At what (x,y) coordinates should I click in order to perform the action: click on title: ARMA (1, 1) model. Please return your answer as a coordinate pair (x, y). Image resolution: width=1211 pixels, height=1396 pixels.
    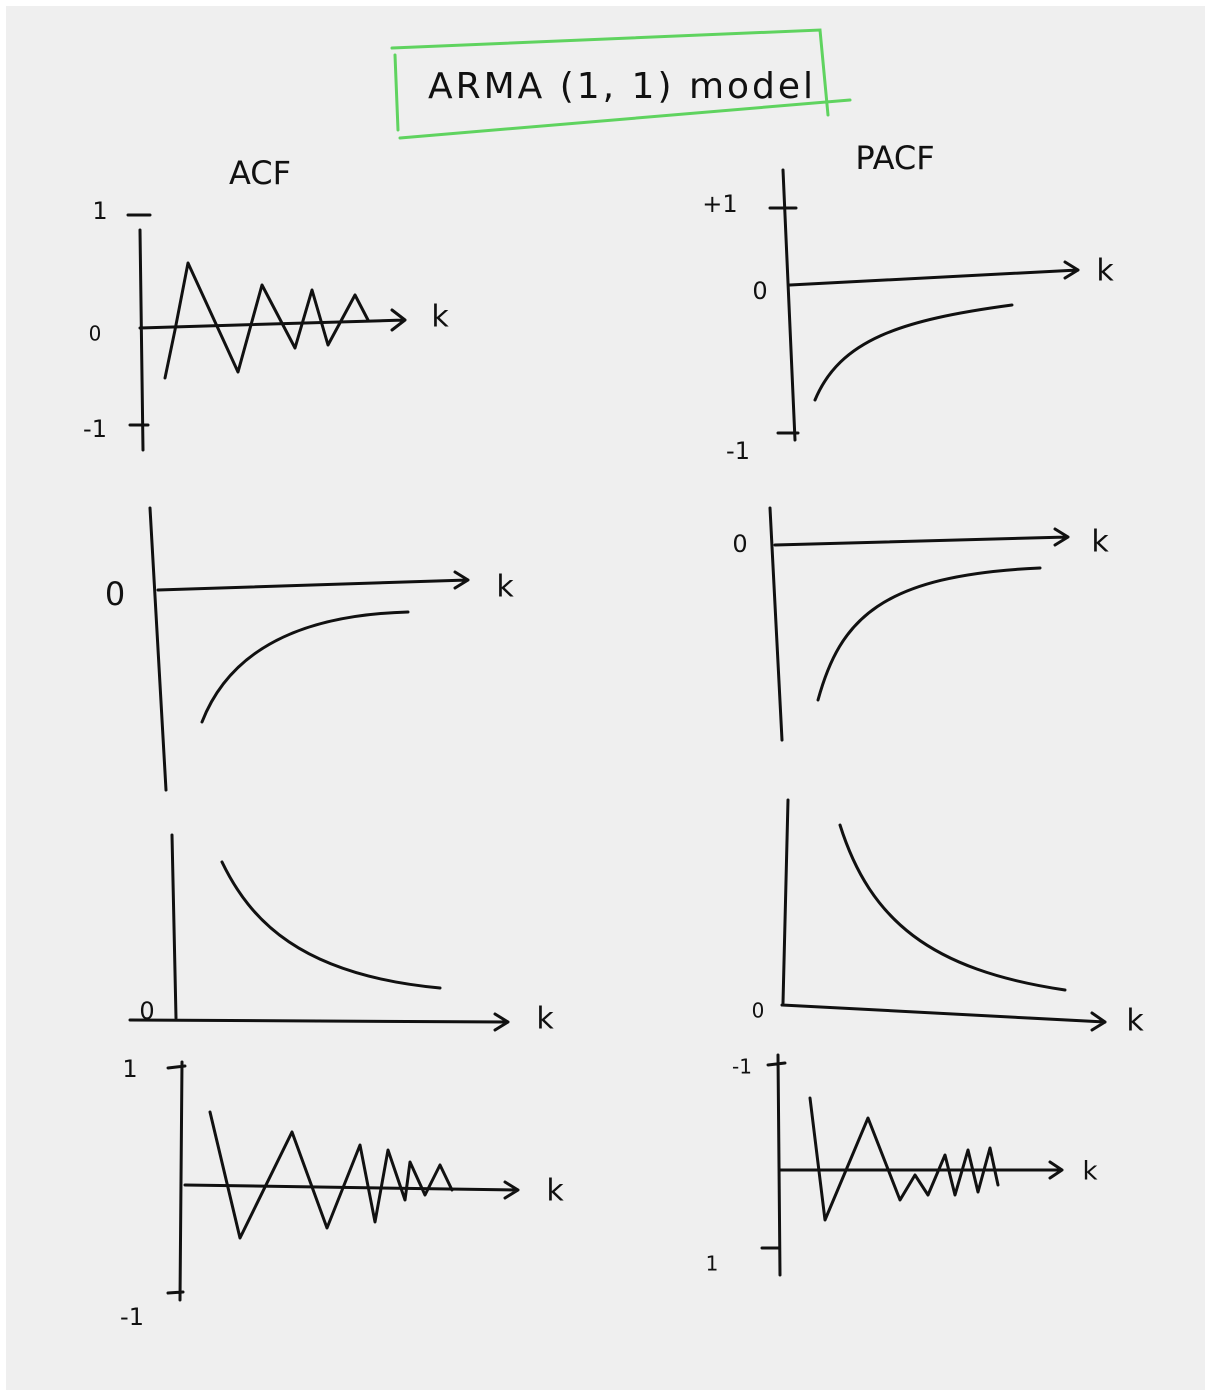
    Looking at the image, I should click on (622, 86).